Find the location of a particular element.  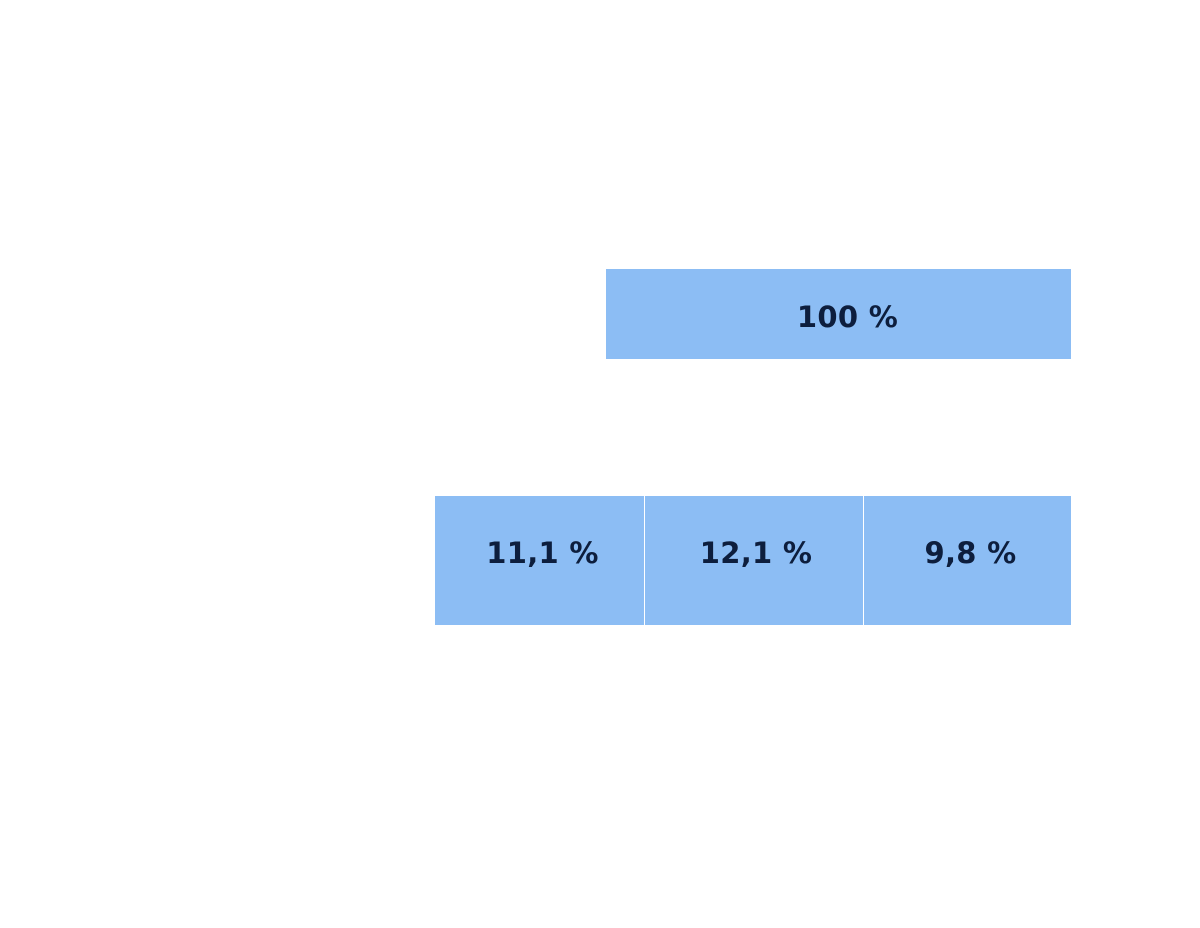

part-cell-1: 11,1 % is located at coordinates (539, 560).